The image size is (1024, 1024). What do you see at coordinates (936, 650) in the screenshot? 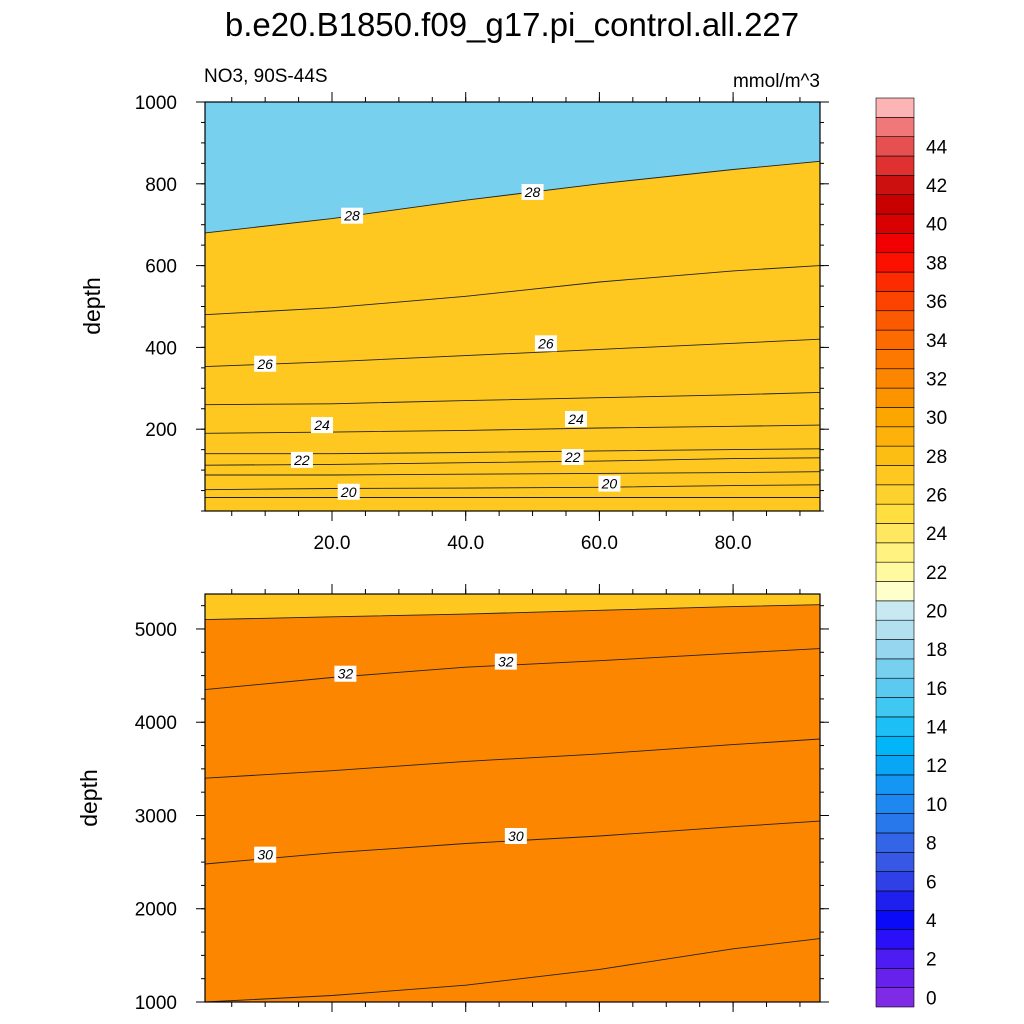
I see `colorbar-label: 18` at bounding box center [936, 650].